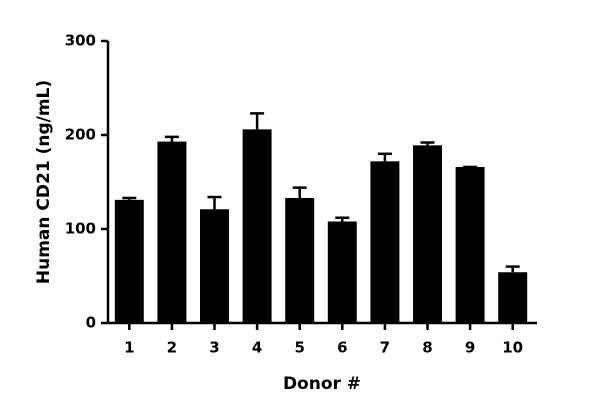 Image resolution: width=600 pixels, height=414 pixels. Describe the element at coordinates (427, 348) in the screenshot. I see `x-tick-label: 8` at that location.